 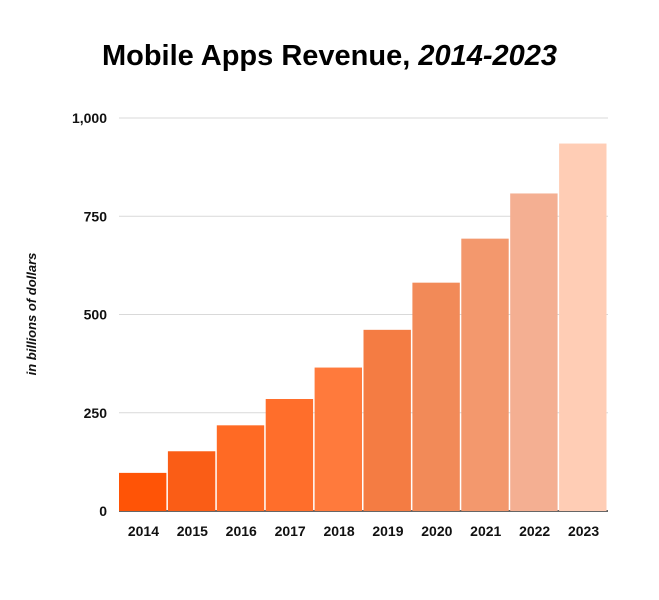 I want to click on y-axis-ticks: 0 250 500 750 1,000, so click(x=89, y=314).